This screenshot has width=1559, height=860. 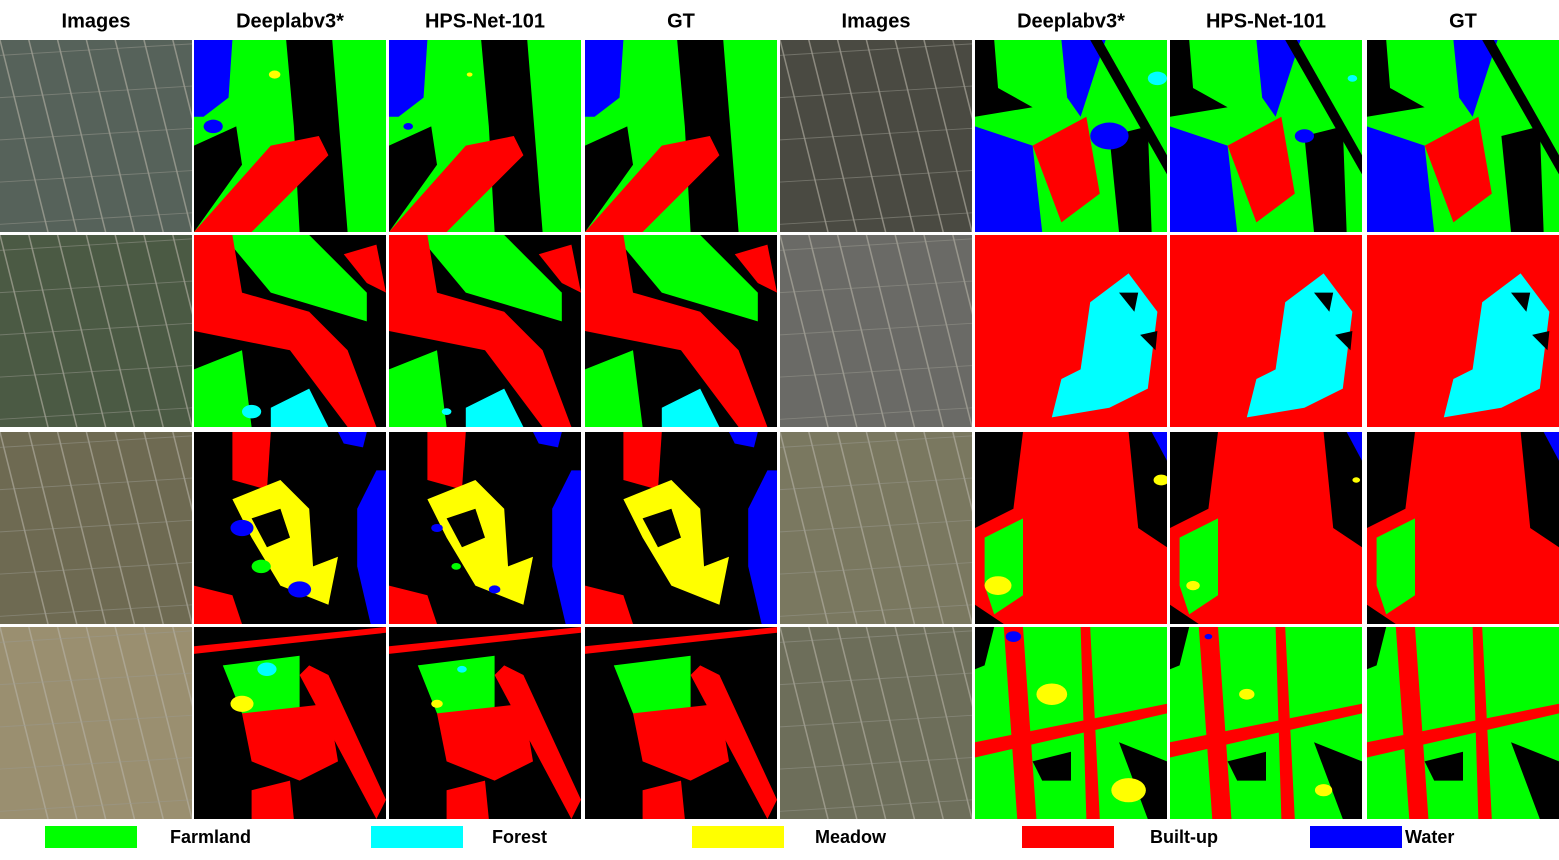 What do you see at coordinates (485, 21) in the screenshot?
I see `column-header: HPS-Net-101` at bounding box center [485, 21].